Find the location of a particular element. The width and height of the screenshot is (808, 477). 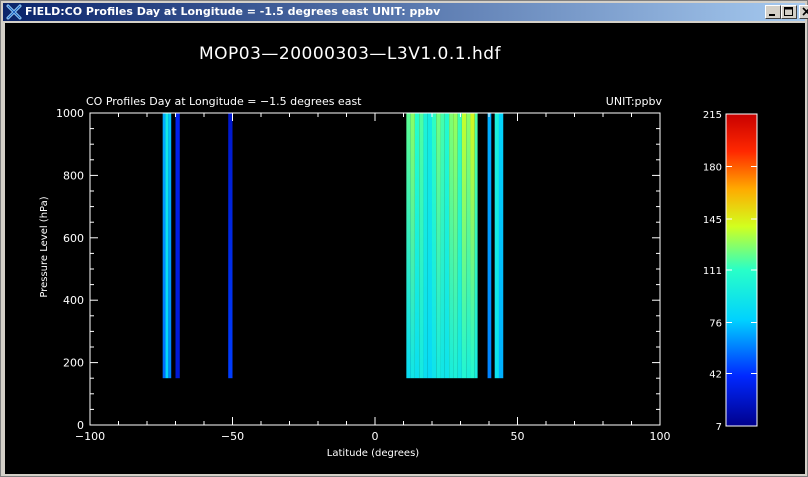

x-tick-label: 100 is located at coordinates (660, 436).